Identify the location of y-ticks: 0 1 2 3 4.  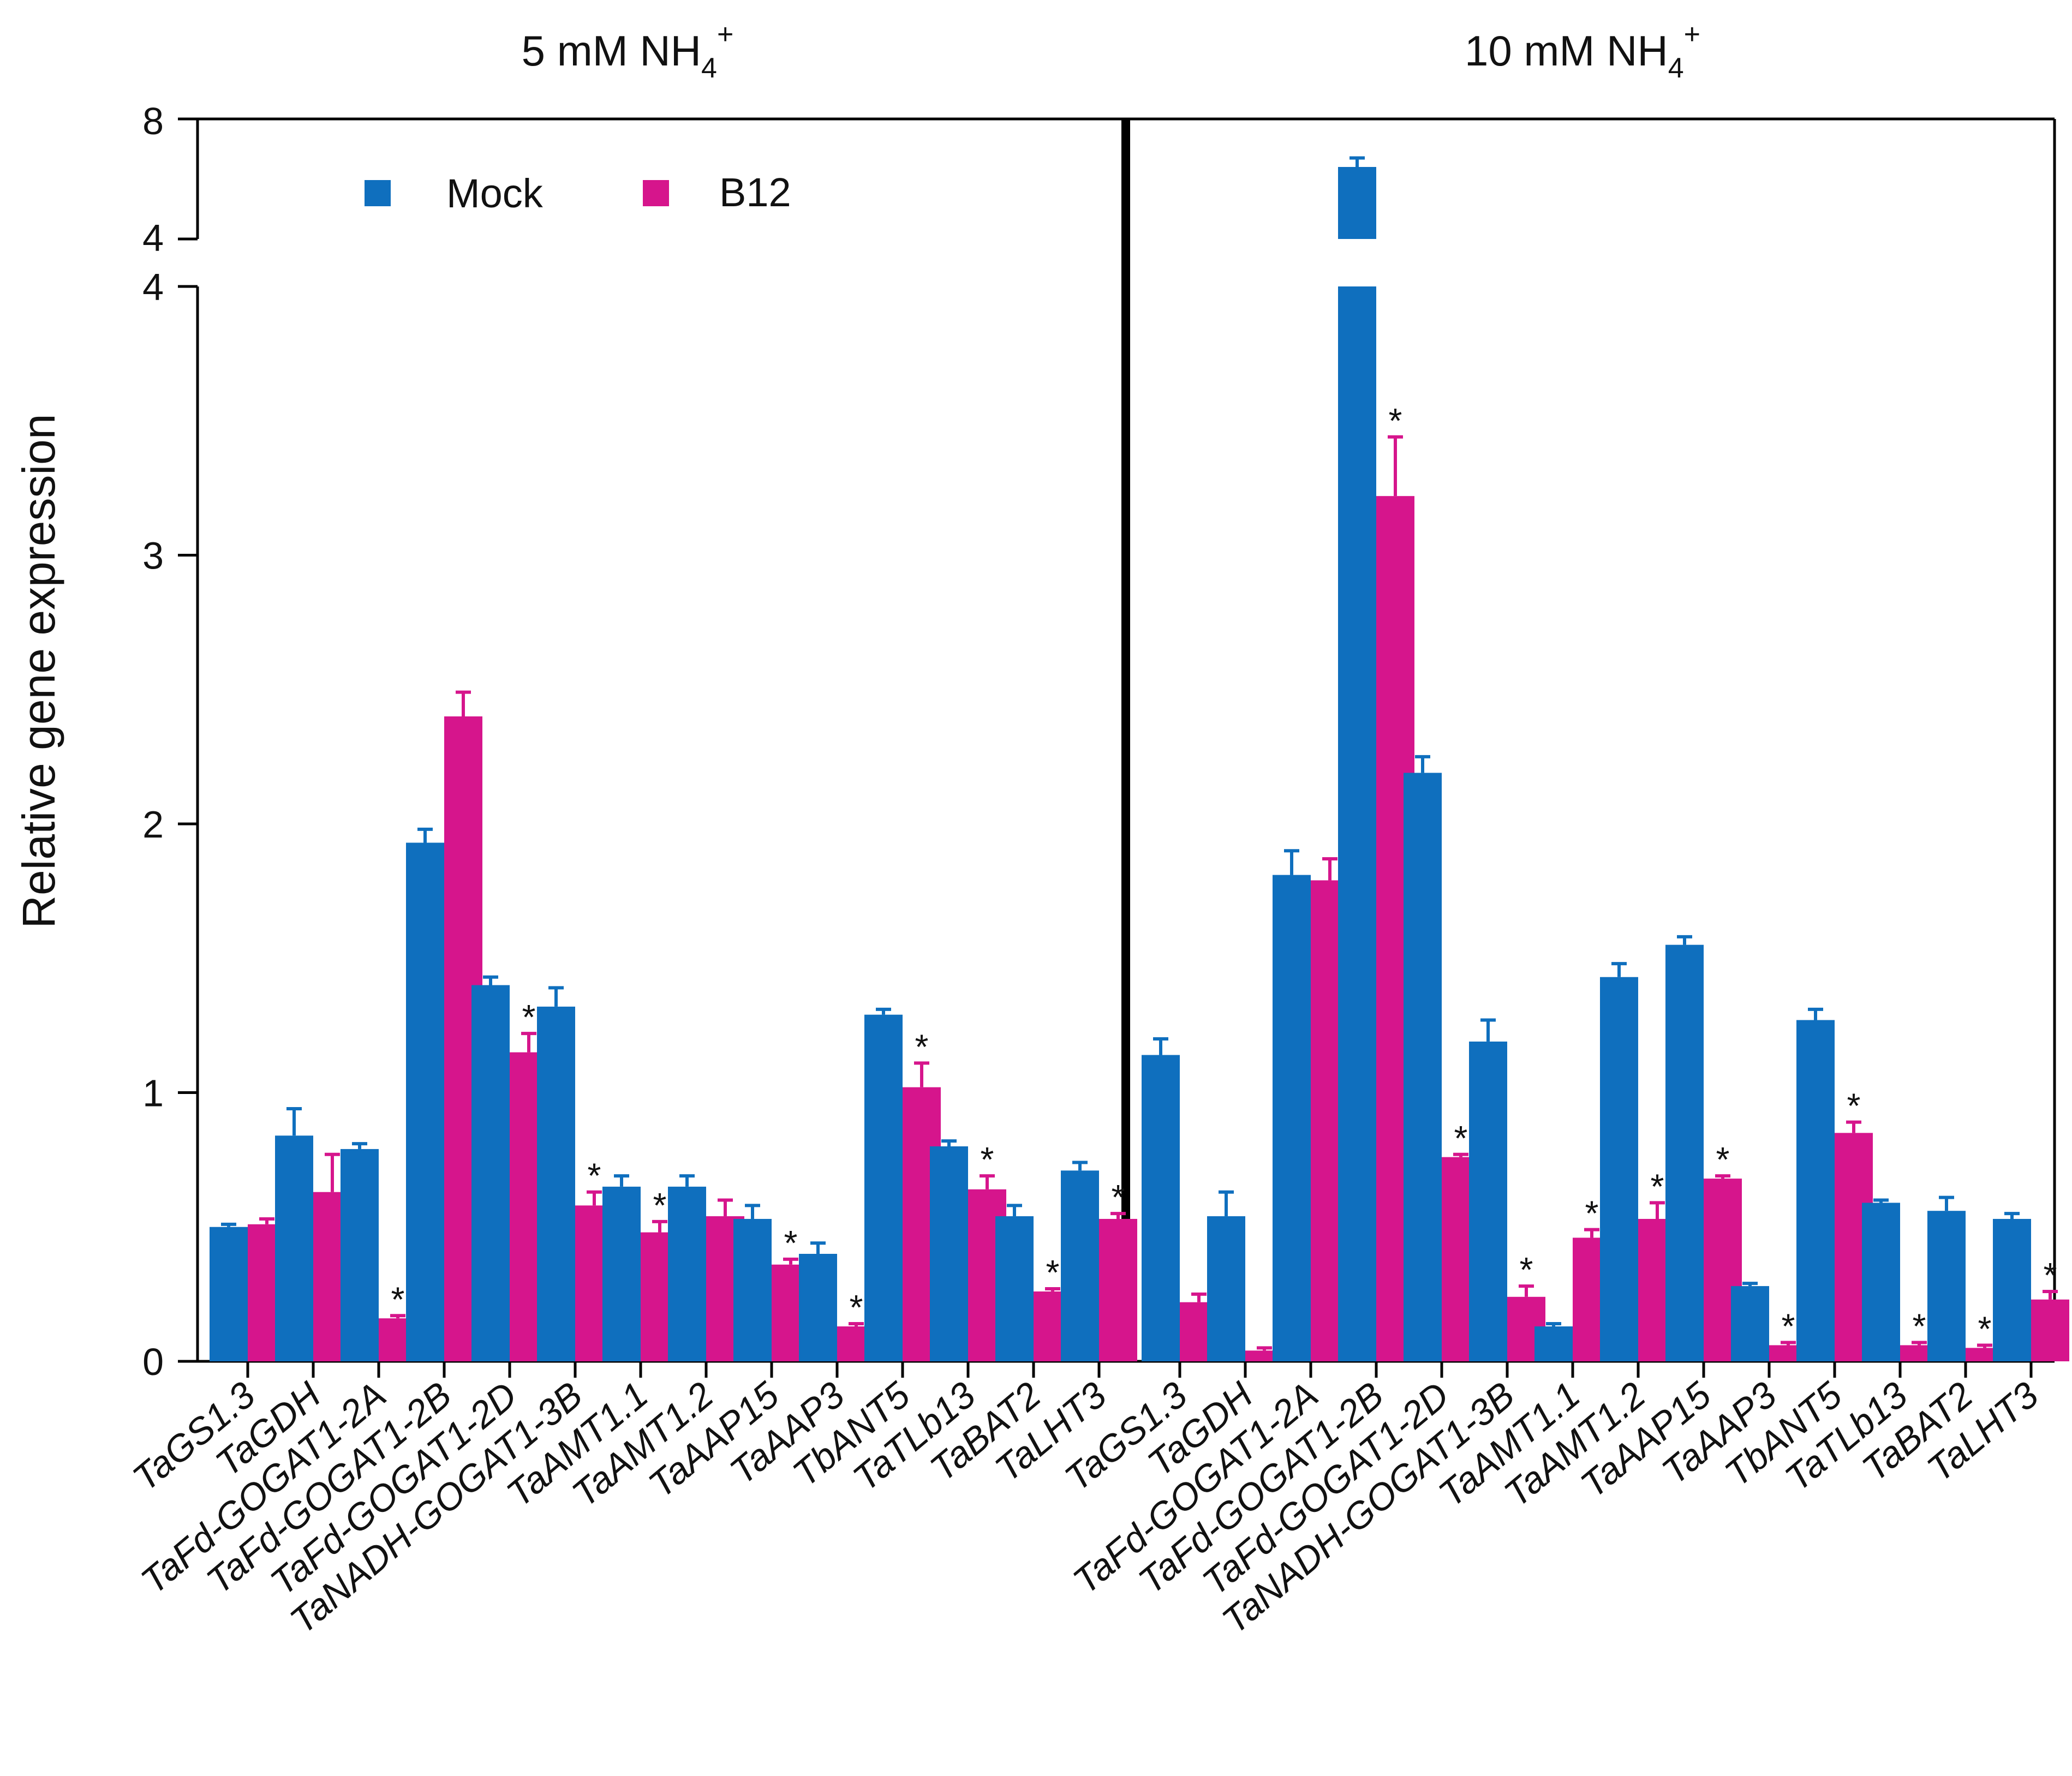
(170, 824).